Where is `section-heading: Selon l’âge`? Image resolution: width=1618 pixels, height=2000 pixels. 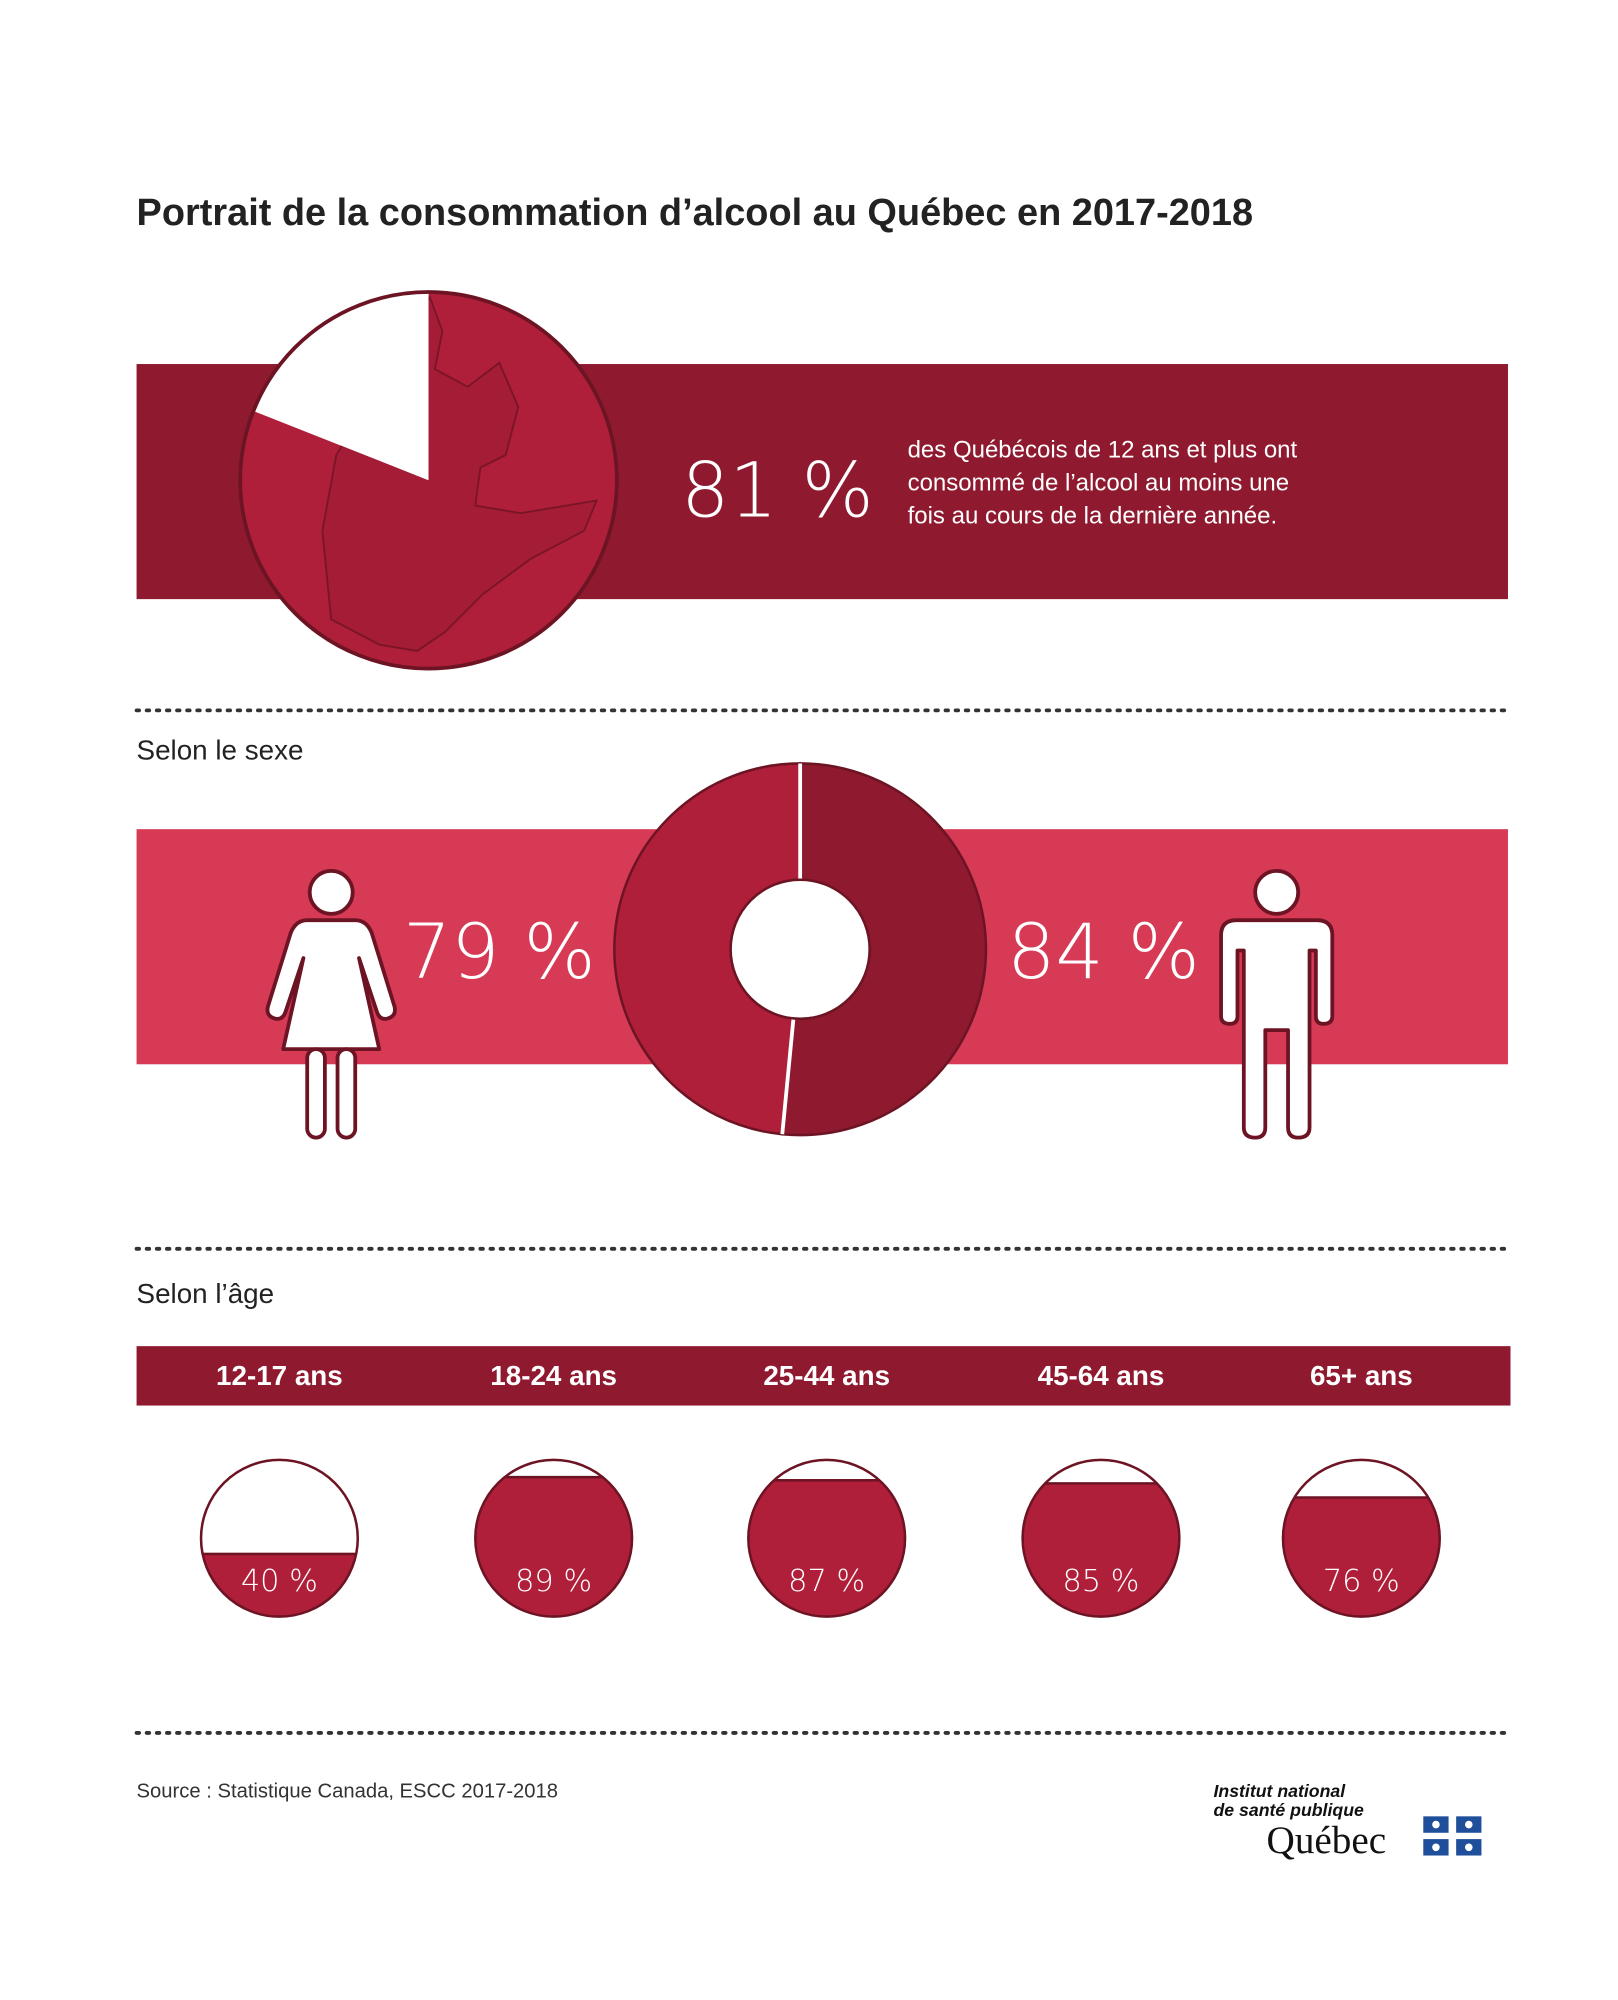 section-heading: Selon l’âge is located at coordinates (206, 1293).